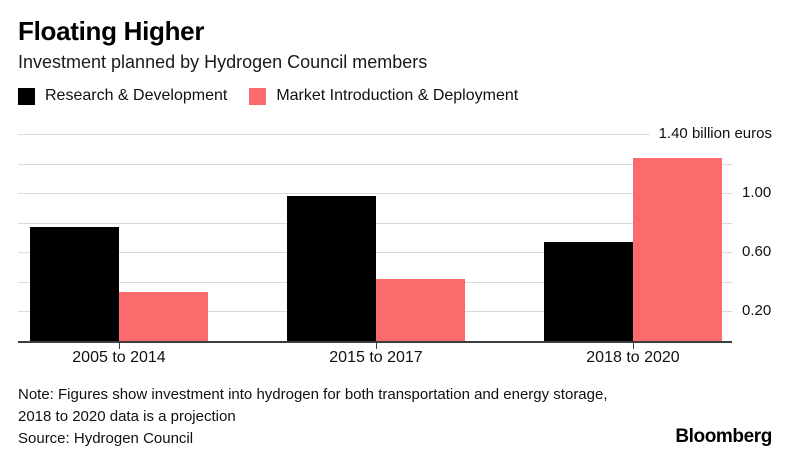  What do you see at coordinates (258, 96) in the screenshot?
I see `legend-swatch-red-icon` at bounding box center [258, 96].